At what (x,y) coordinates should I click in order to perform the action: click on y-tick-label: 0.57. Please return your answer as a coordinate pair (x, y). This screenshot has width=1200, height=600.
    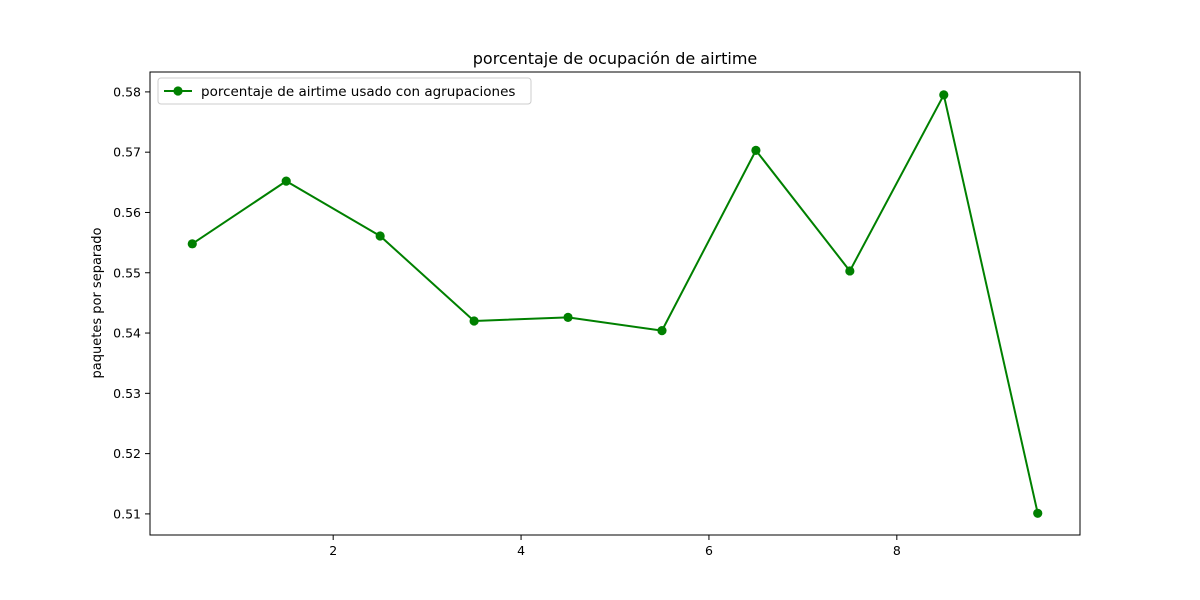
    Looking at the image, I should click on (127, 152).